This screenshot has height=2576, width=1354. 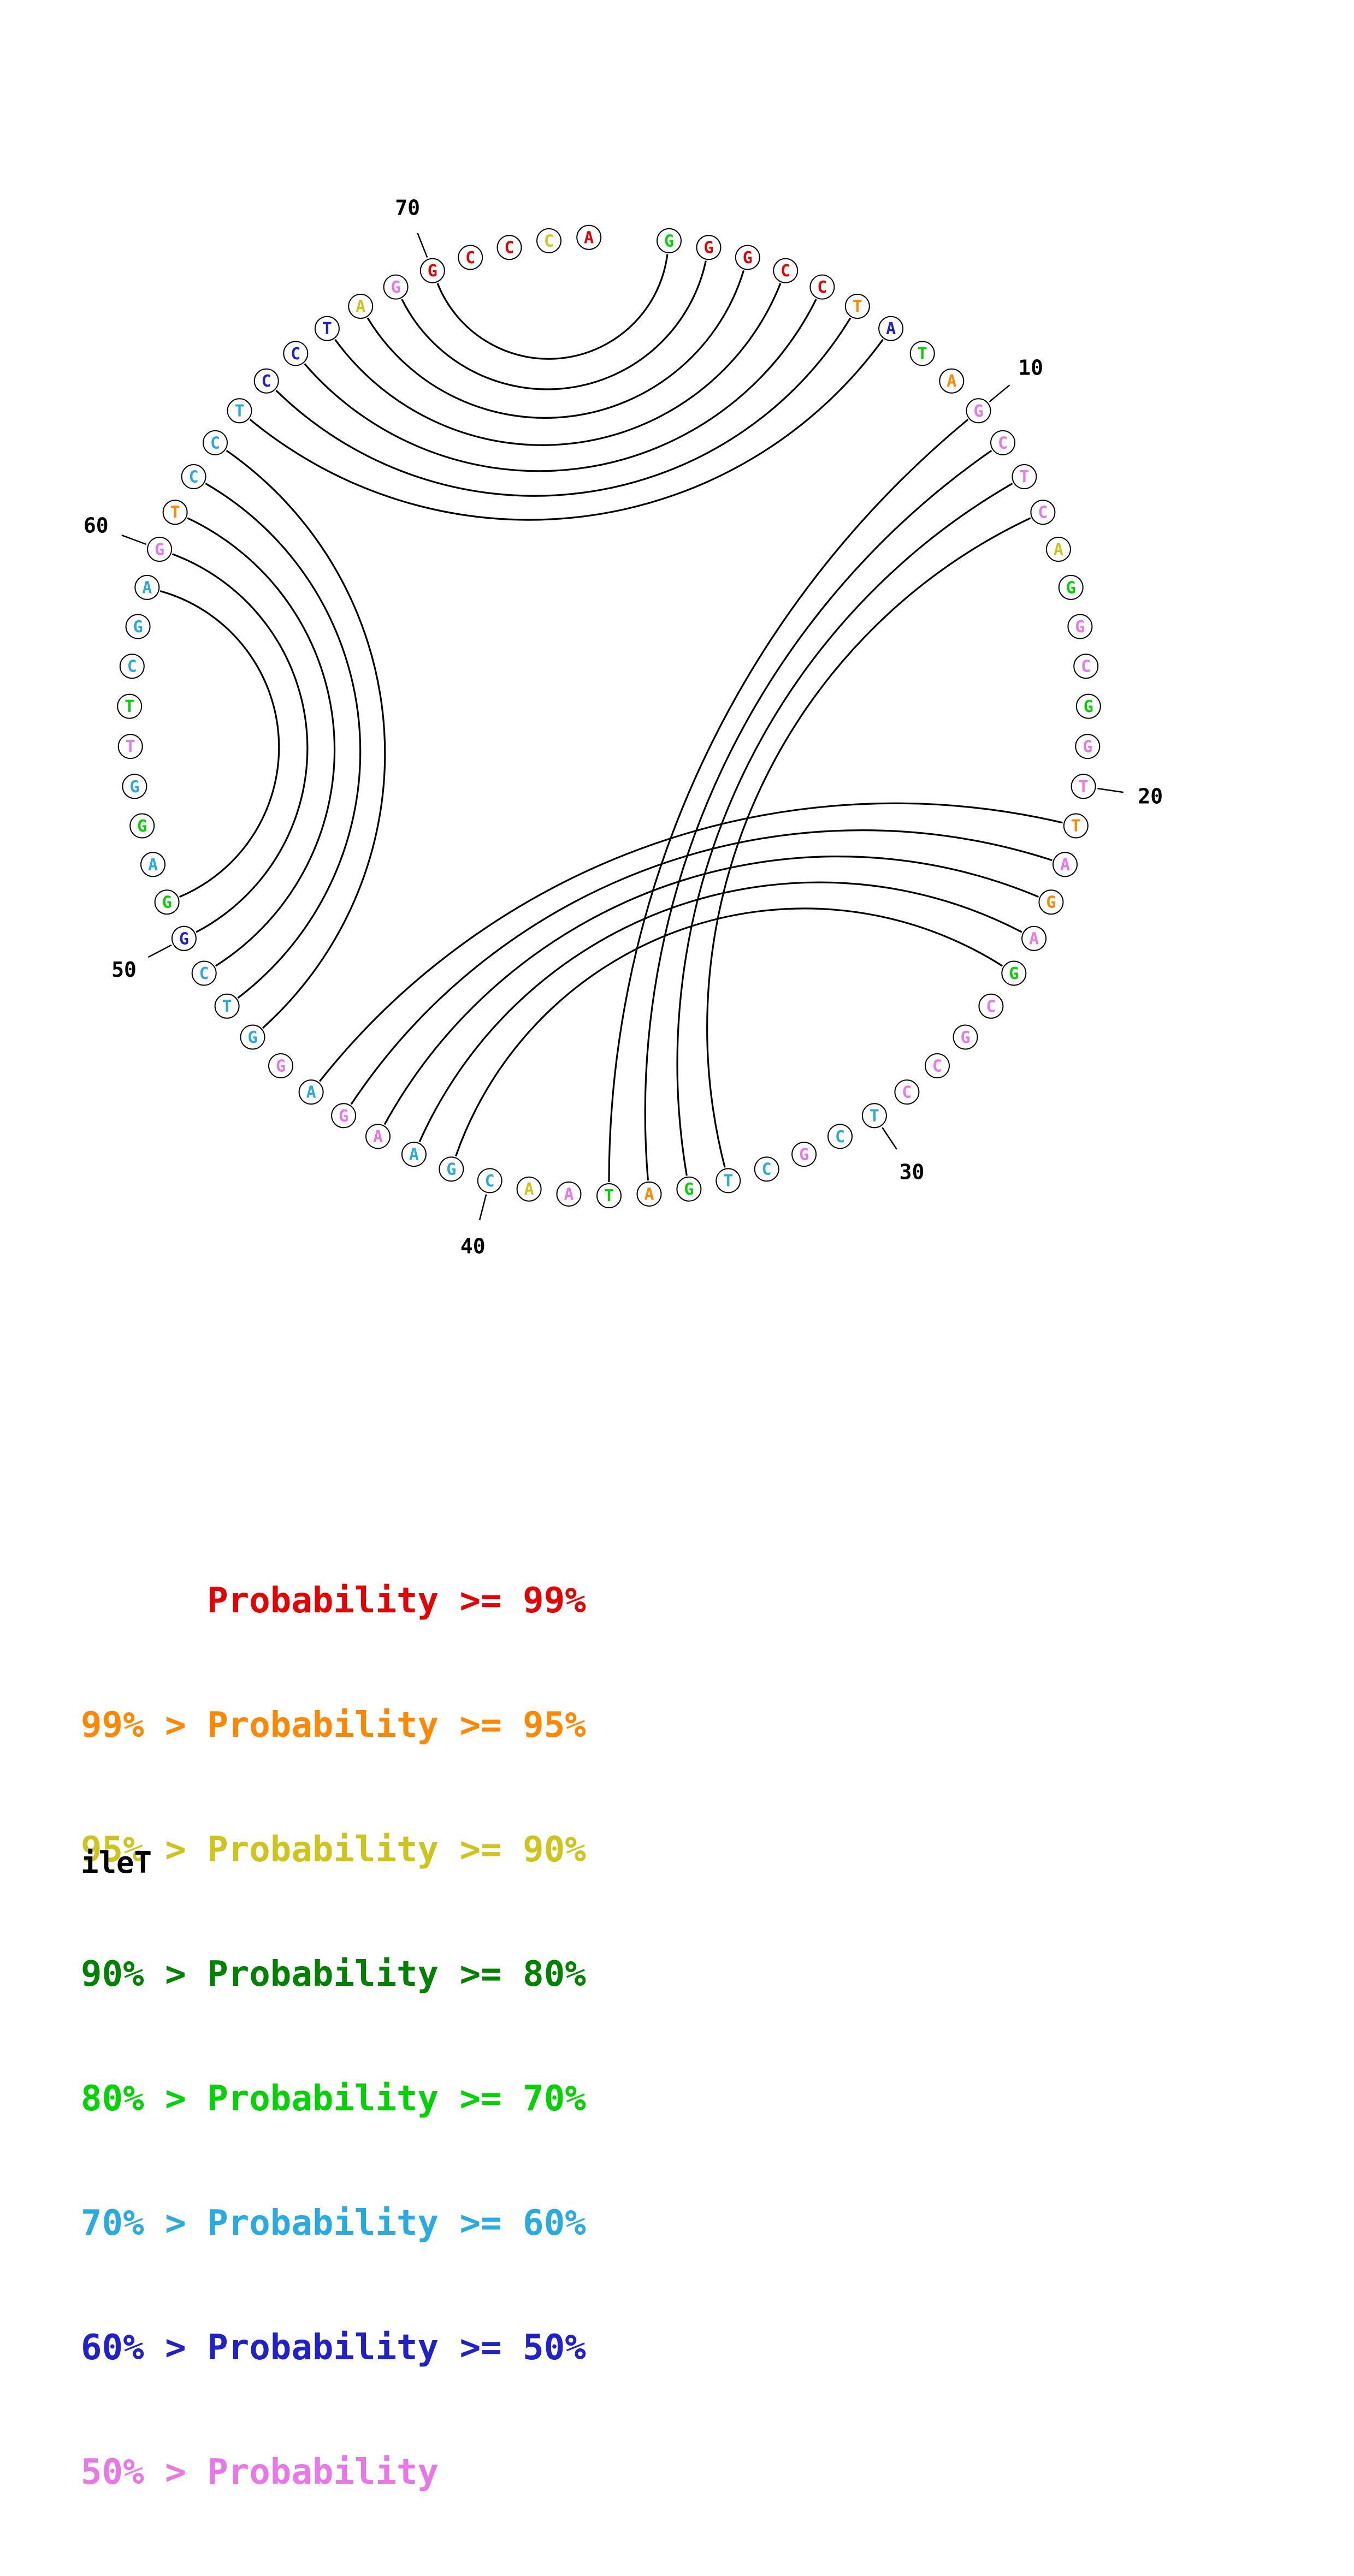 What do you see at coordinates (1150, 796) in the screenshot?
I see `position-label: 20` at bounding box center [1150, 796].